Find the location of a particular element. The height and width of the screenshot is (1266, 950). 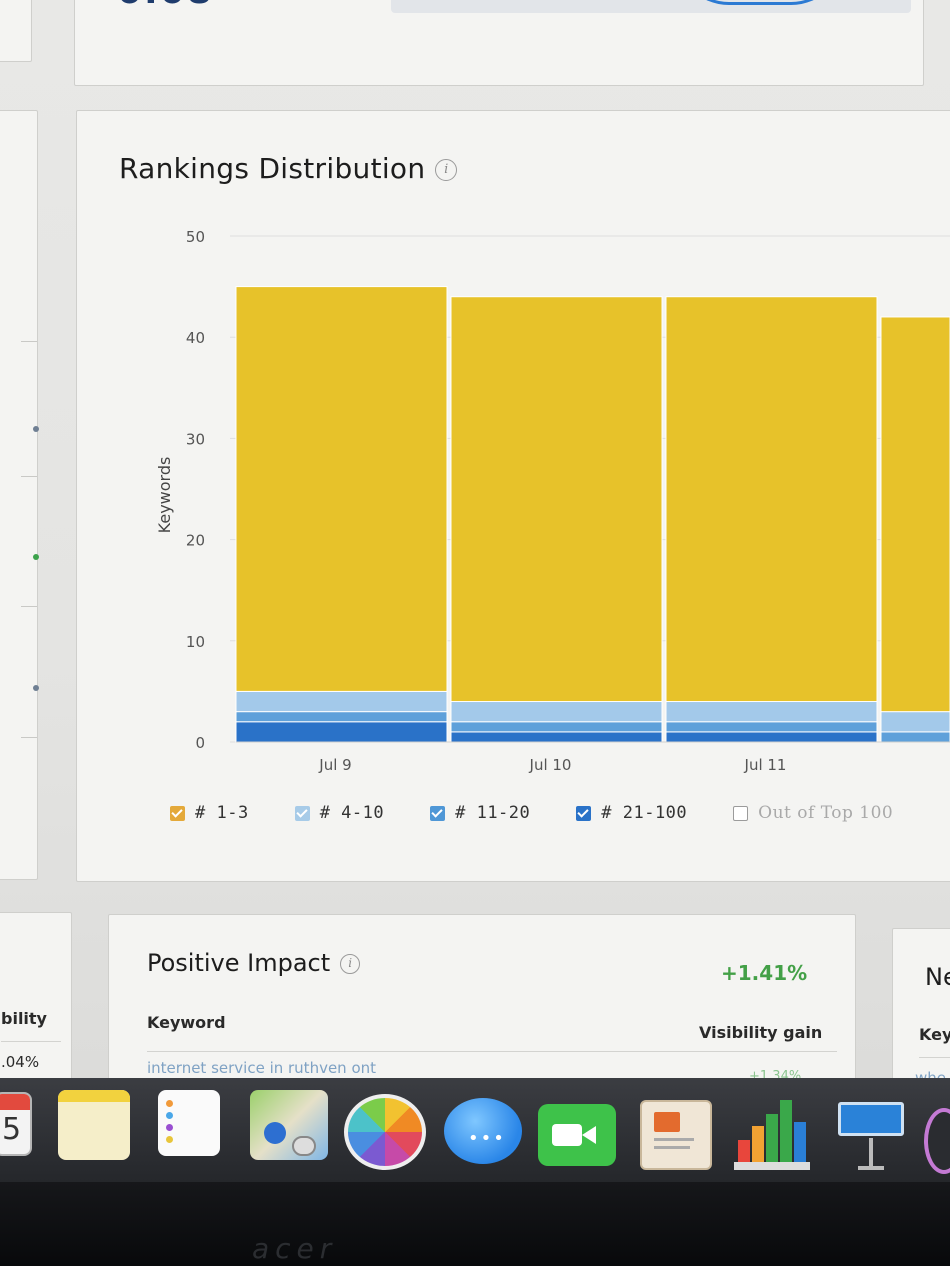

legend-label: # 1-3 is located at coordinates (222, 813).